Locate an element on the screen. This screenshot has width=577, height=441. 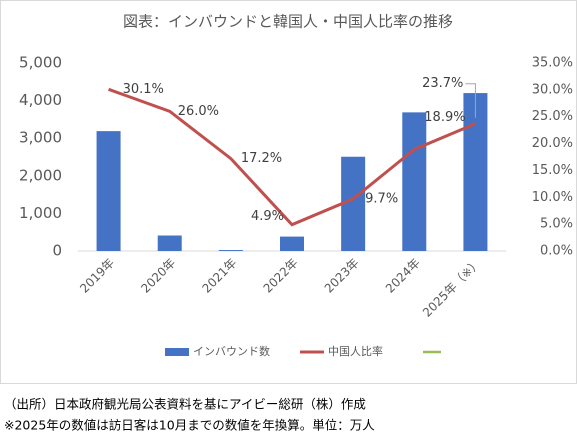
y2-tick-label: 25.0% is located at coordinates (552, 116).